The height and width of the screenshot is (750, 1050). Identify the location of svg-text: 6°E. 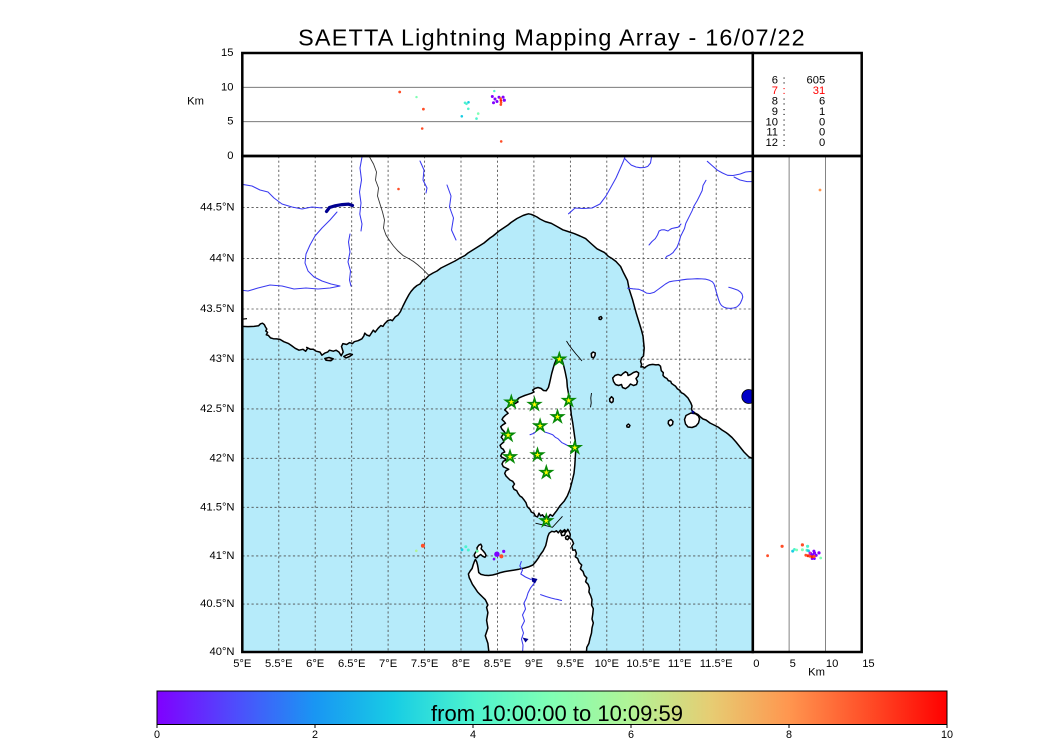
(315, 664).